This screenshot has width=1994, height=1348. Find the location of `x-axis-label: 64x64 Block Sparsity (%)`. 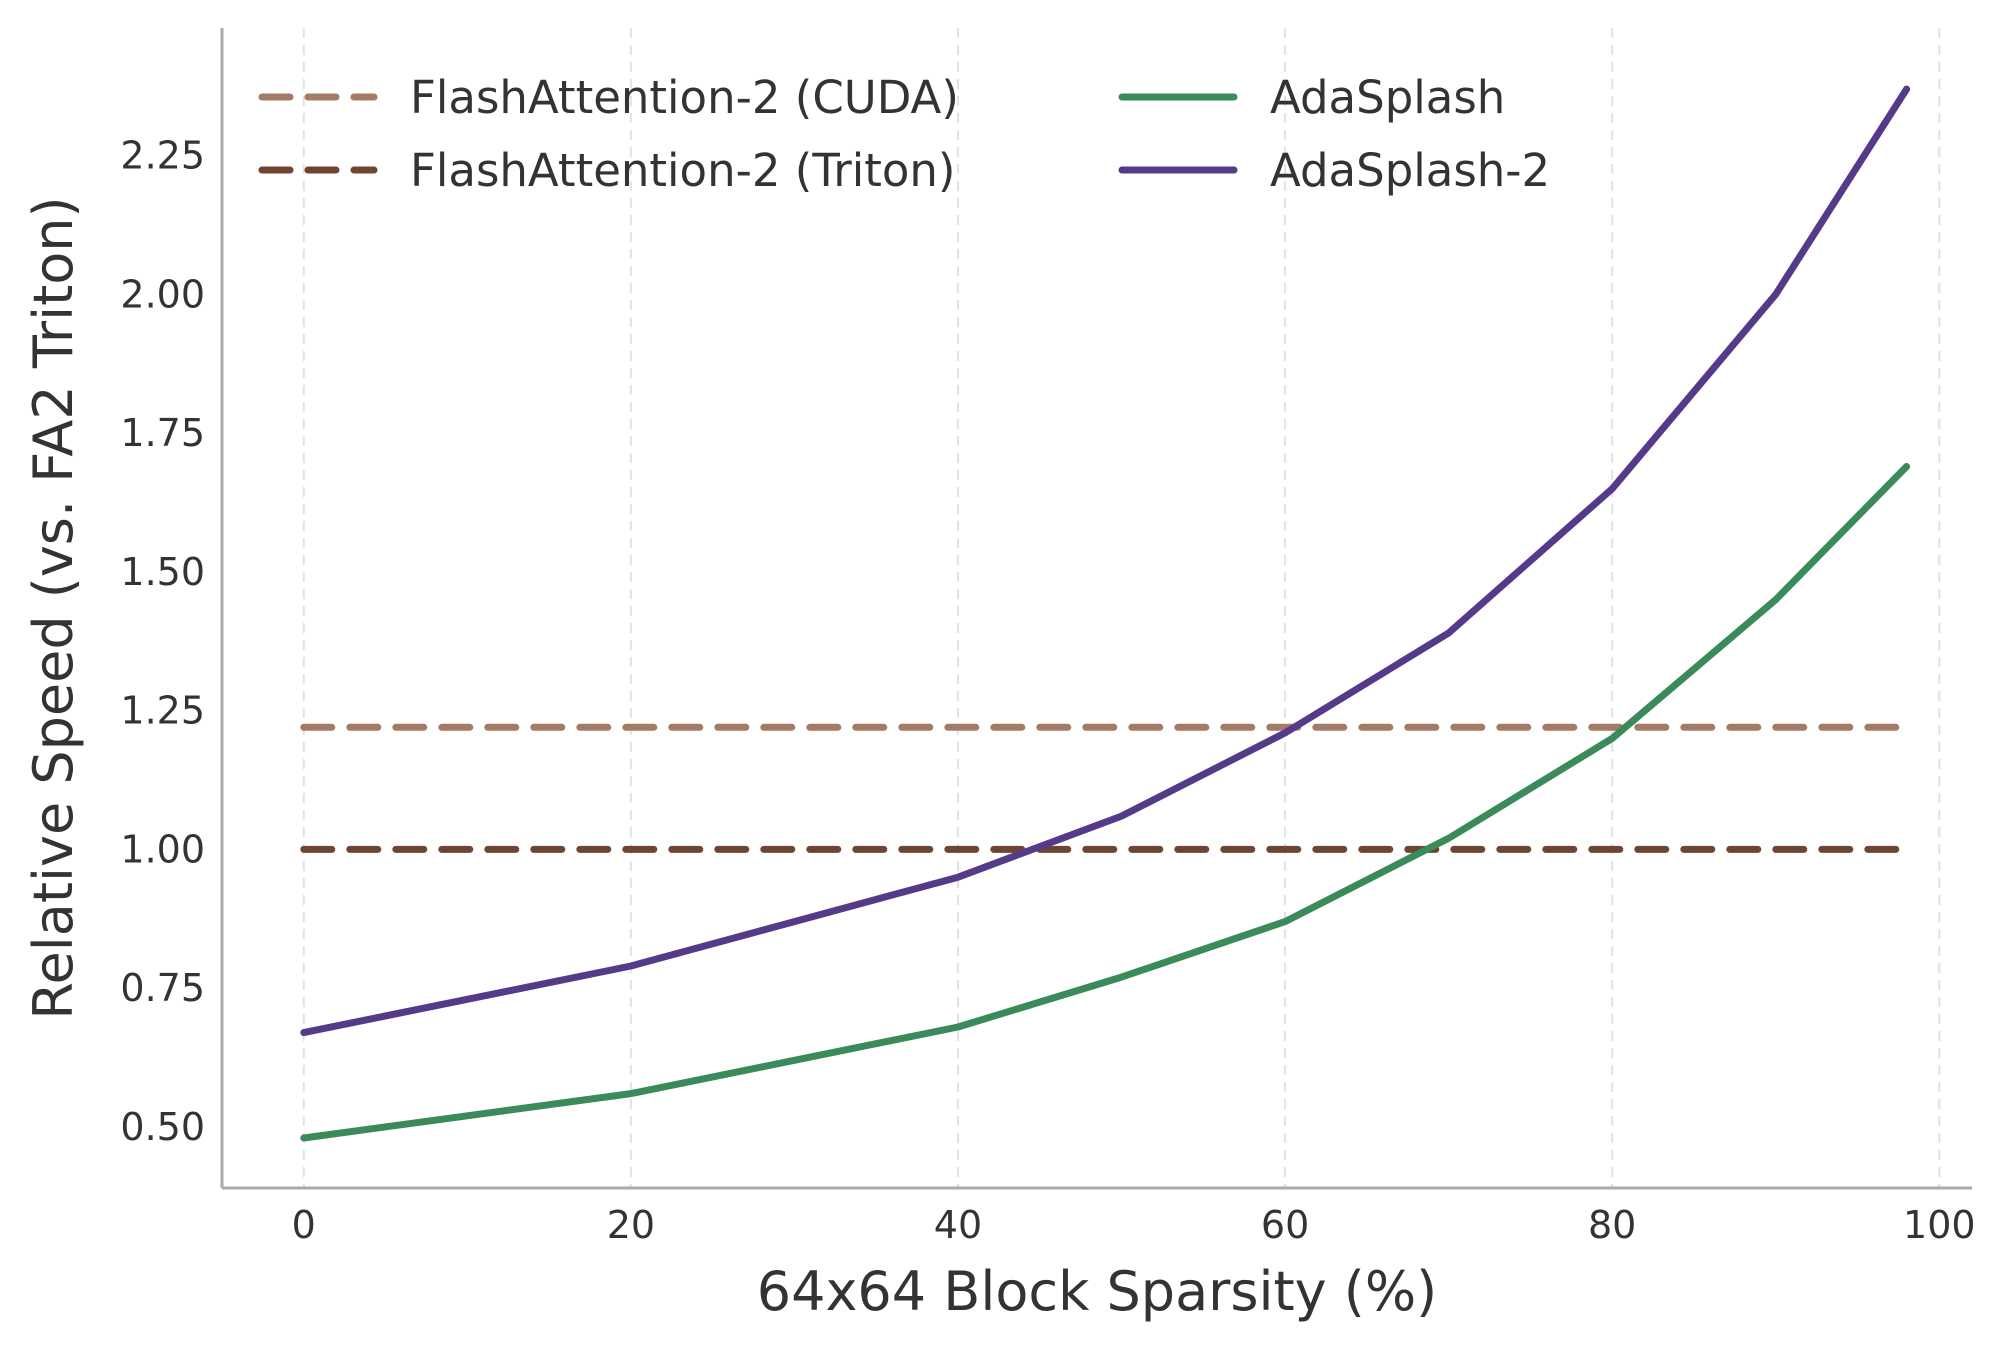

x-axis-label: 64x64 Block Sparsity (%) is located at coordinates (1097, 1291).